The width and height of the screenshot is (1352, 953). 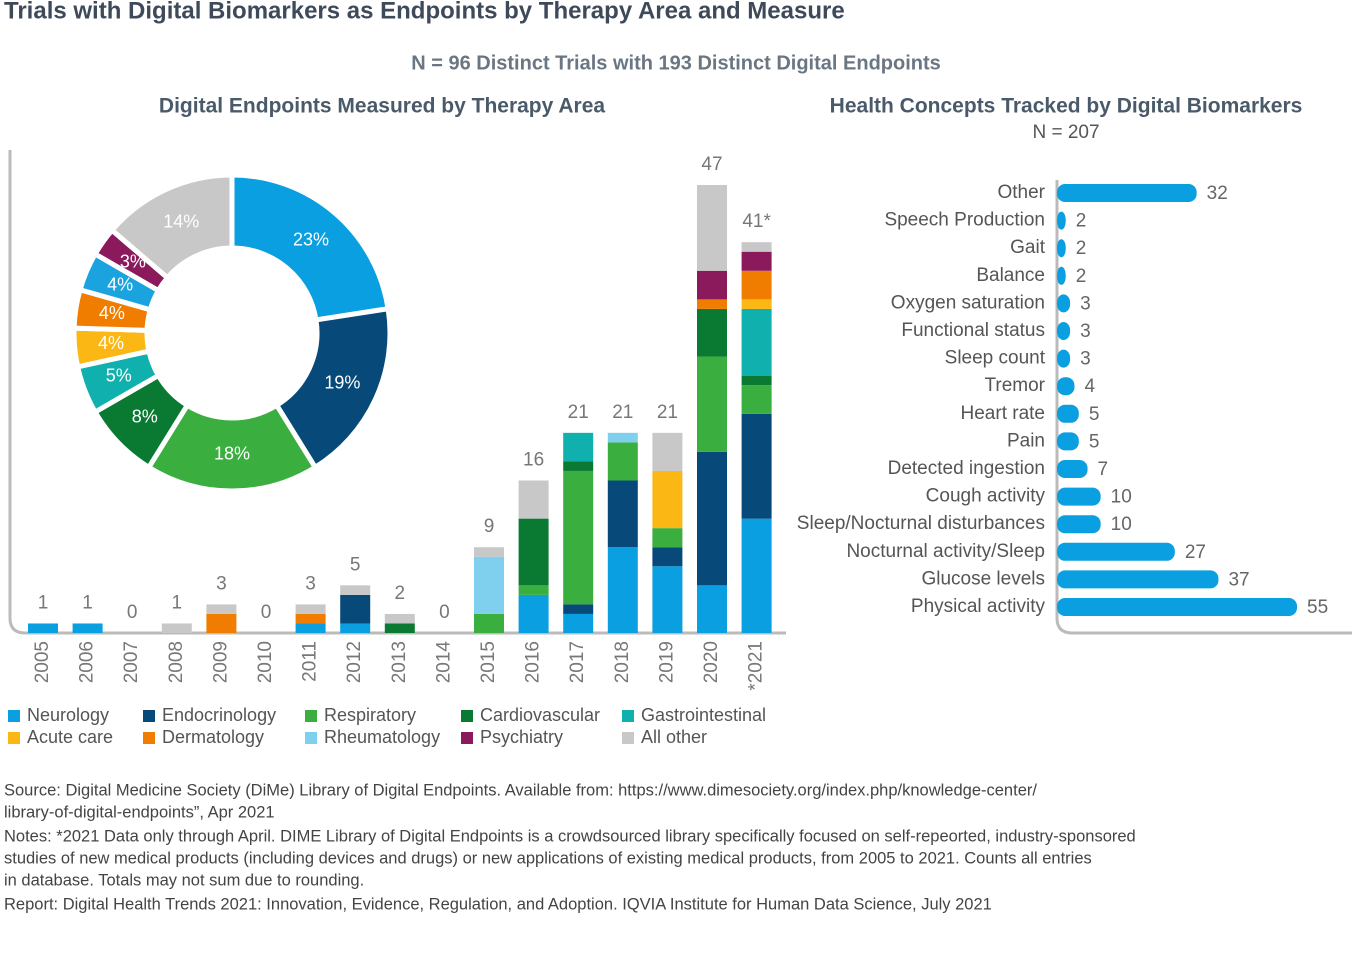 I want to click on x-tick-label: 2016, so click(x=533, y=662).